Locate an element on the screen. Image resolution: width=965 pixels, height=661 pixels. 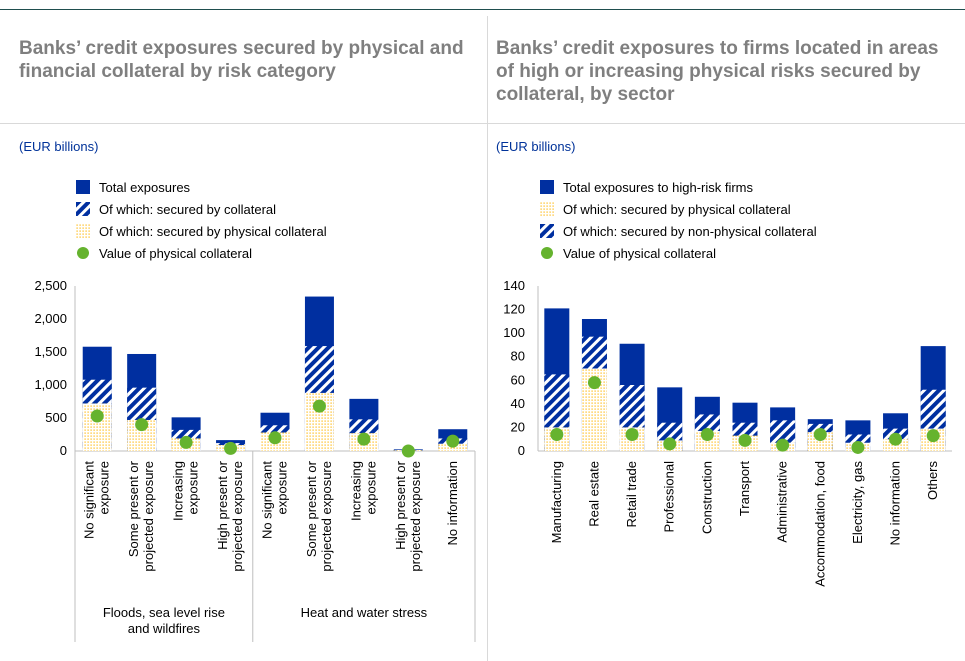
legend-item-collateral: Of which: secured by collateral is located at coordinates (201, 209).